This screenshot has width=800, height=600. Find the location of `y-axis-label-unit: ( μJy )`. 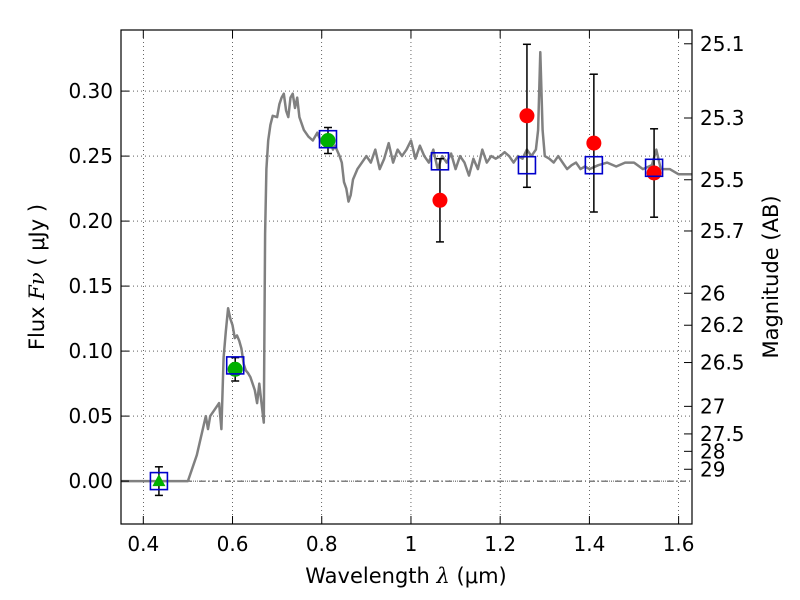

y-axis-label-unit: ( μJy ) is located at coordinates (37, 235).